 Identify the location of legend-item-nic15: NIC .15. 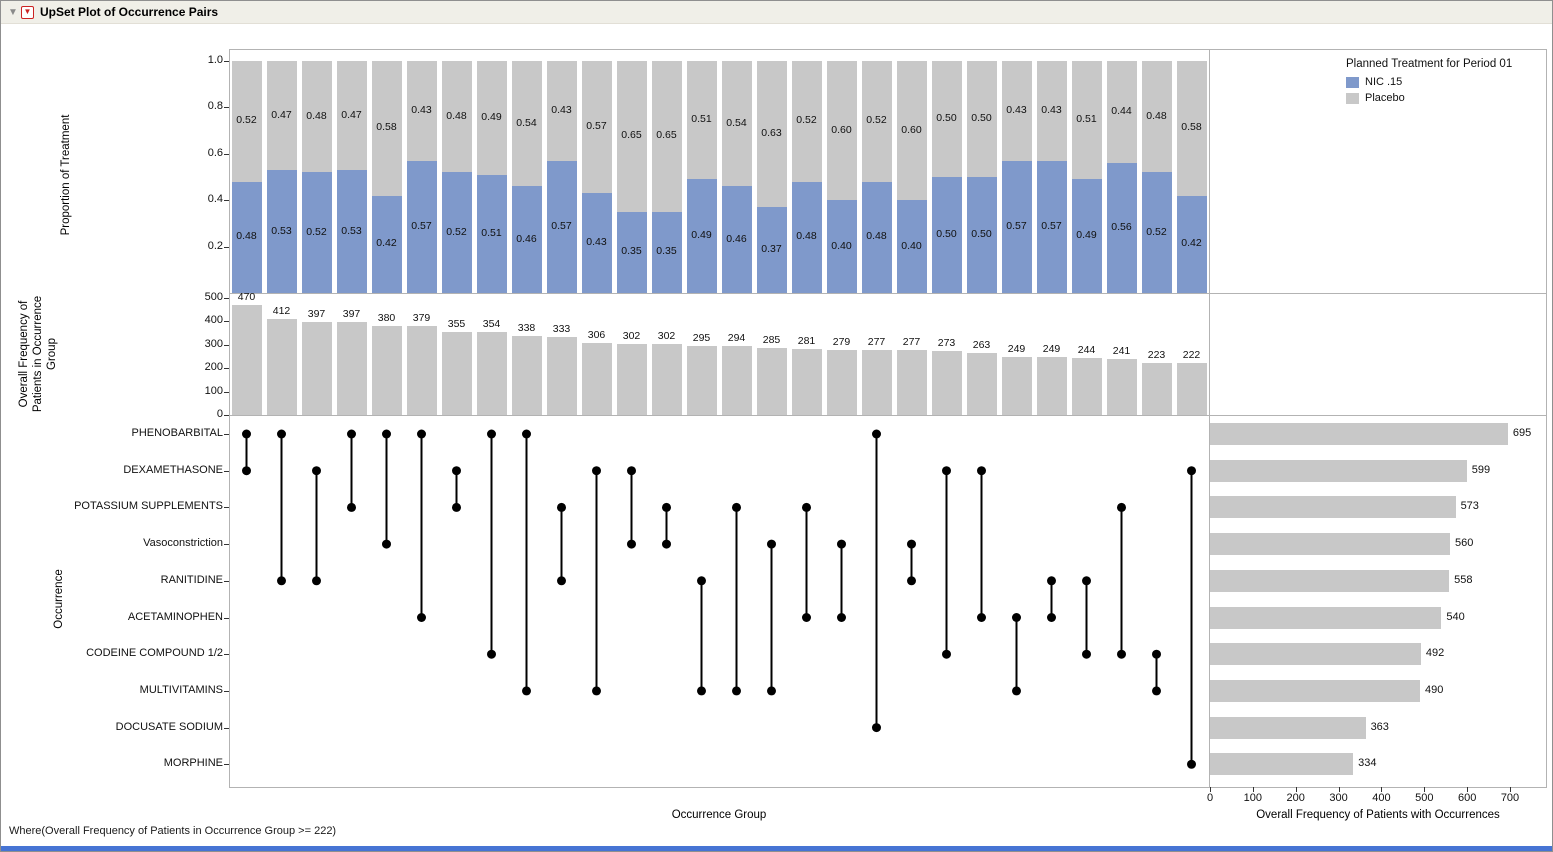
(1446, 82).